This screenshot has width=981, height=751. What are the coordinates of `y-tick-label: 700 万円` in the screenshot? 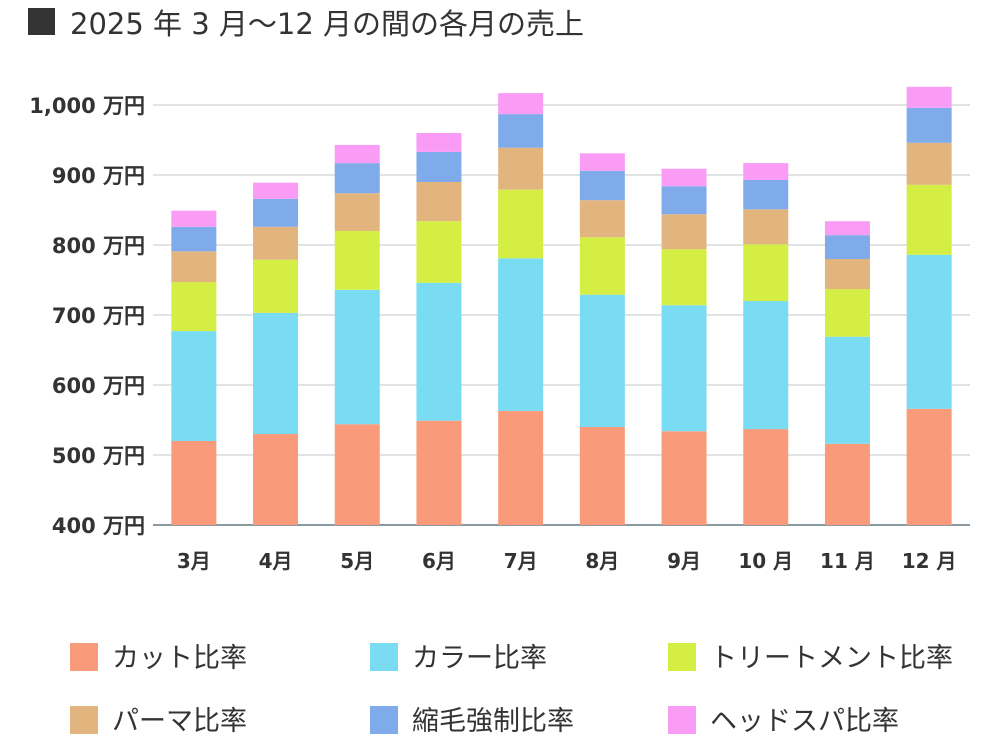 It's located at (98, 316).